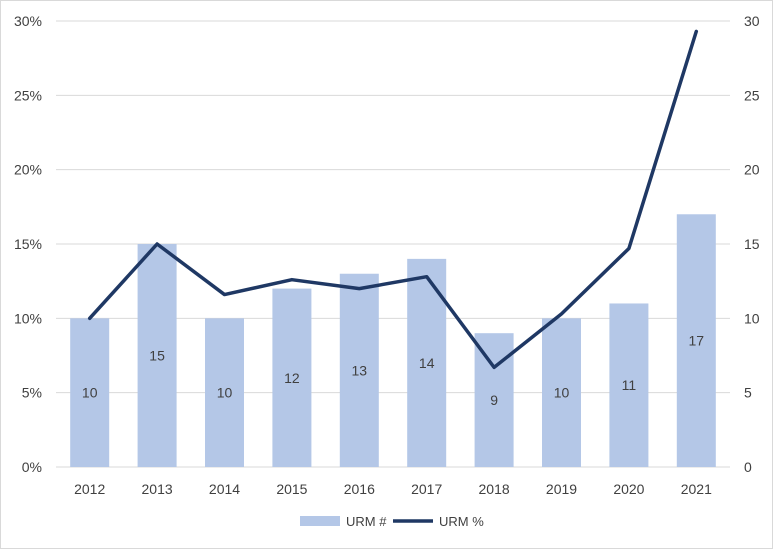 The image size is (773, 550). I want to click on x-tick-label: 2013, so click(157, 489).